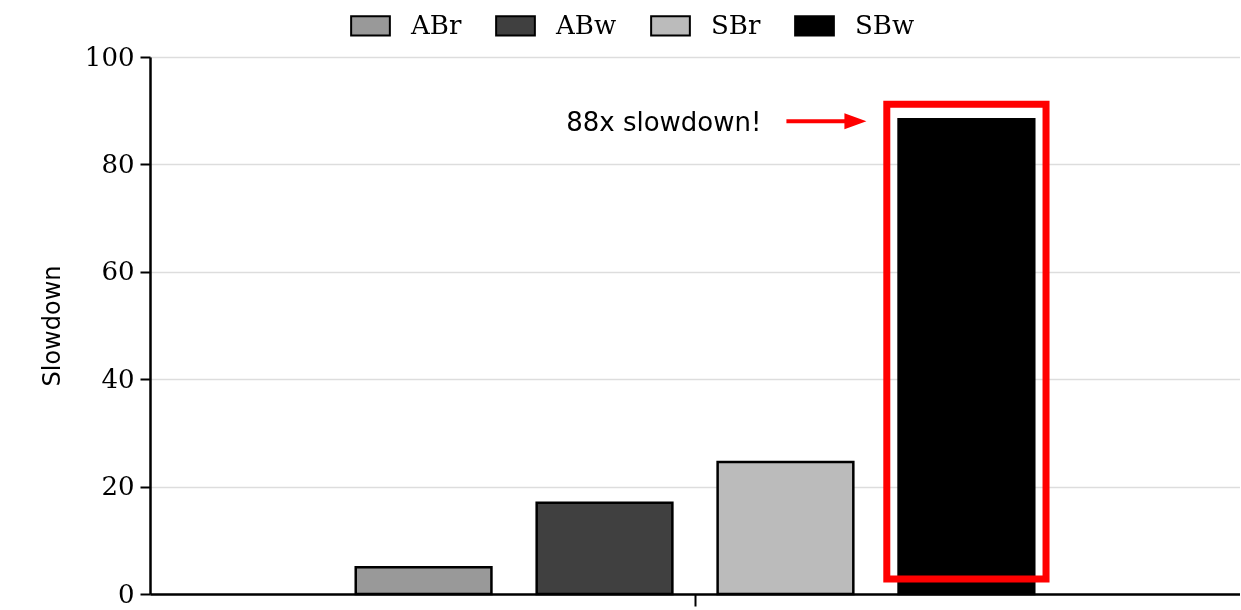 The height and width of the screenshot is (610, 1241). I want to click on legend-label: ABr, so click(436, 24).